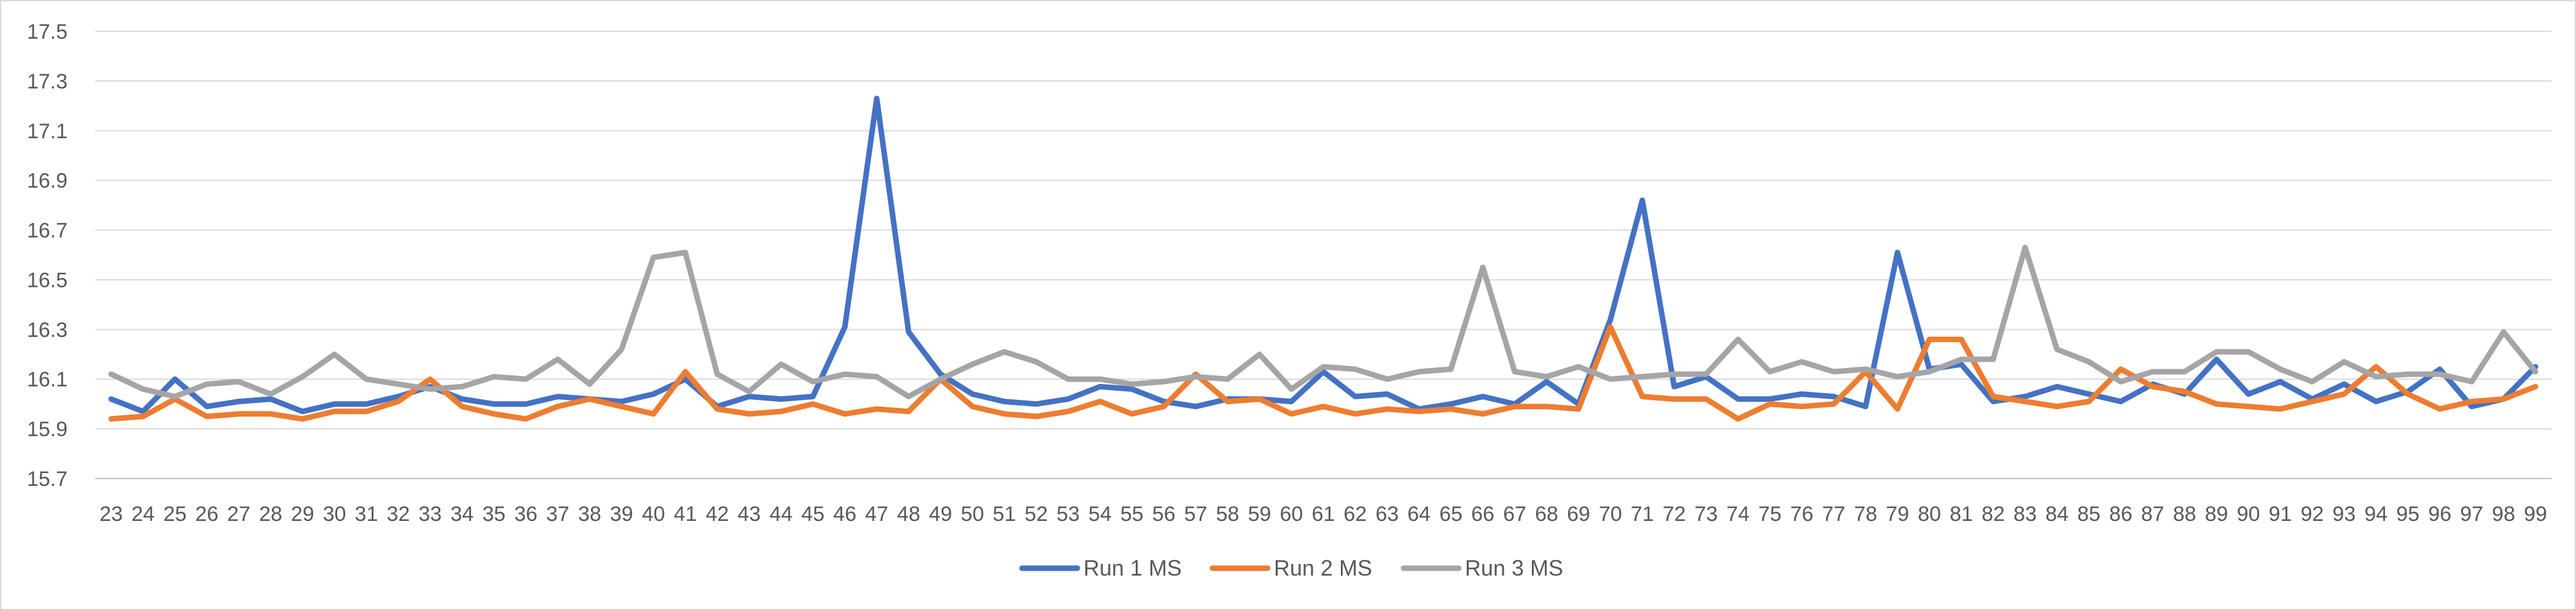  I want to click on y-tick-label: 16.7, so click(47, 231).